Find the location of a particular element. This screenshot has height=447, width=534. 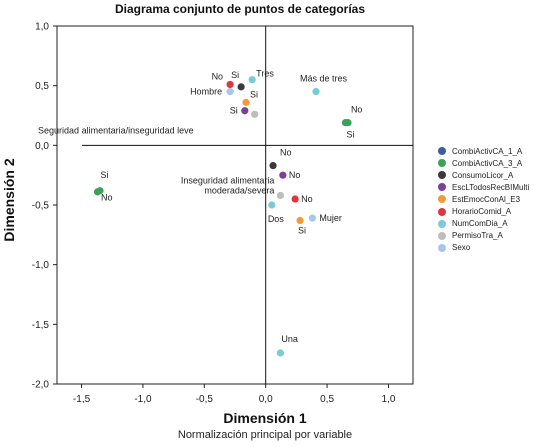

point-label: Tres is located at coordinates (265, 74).